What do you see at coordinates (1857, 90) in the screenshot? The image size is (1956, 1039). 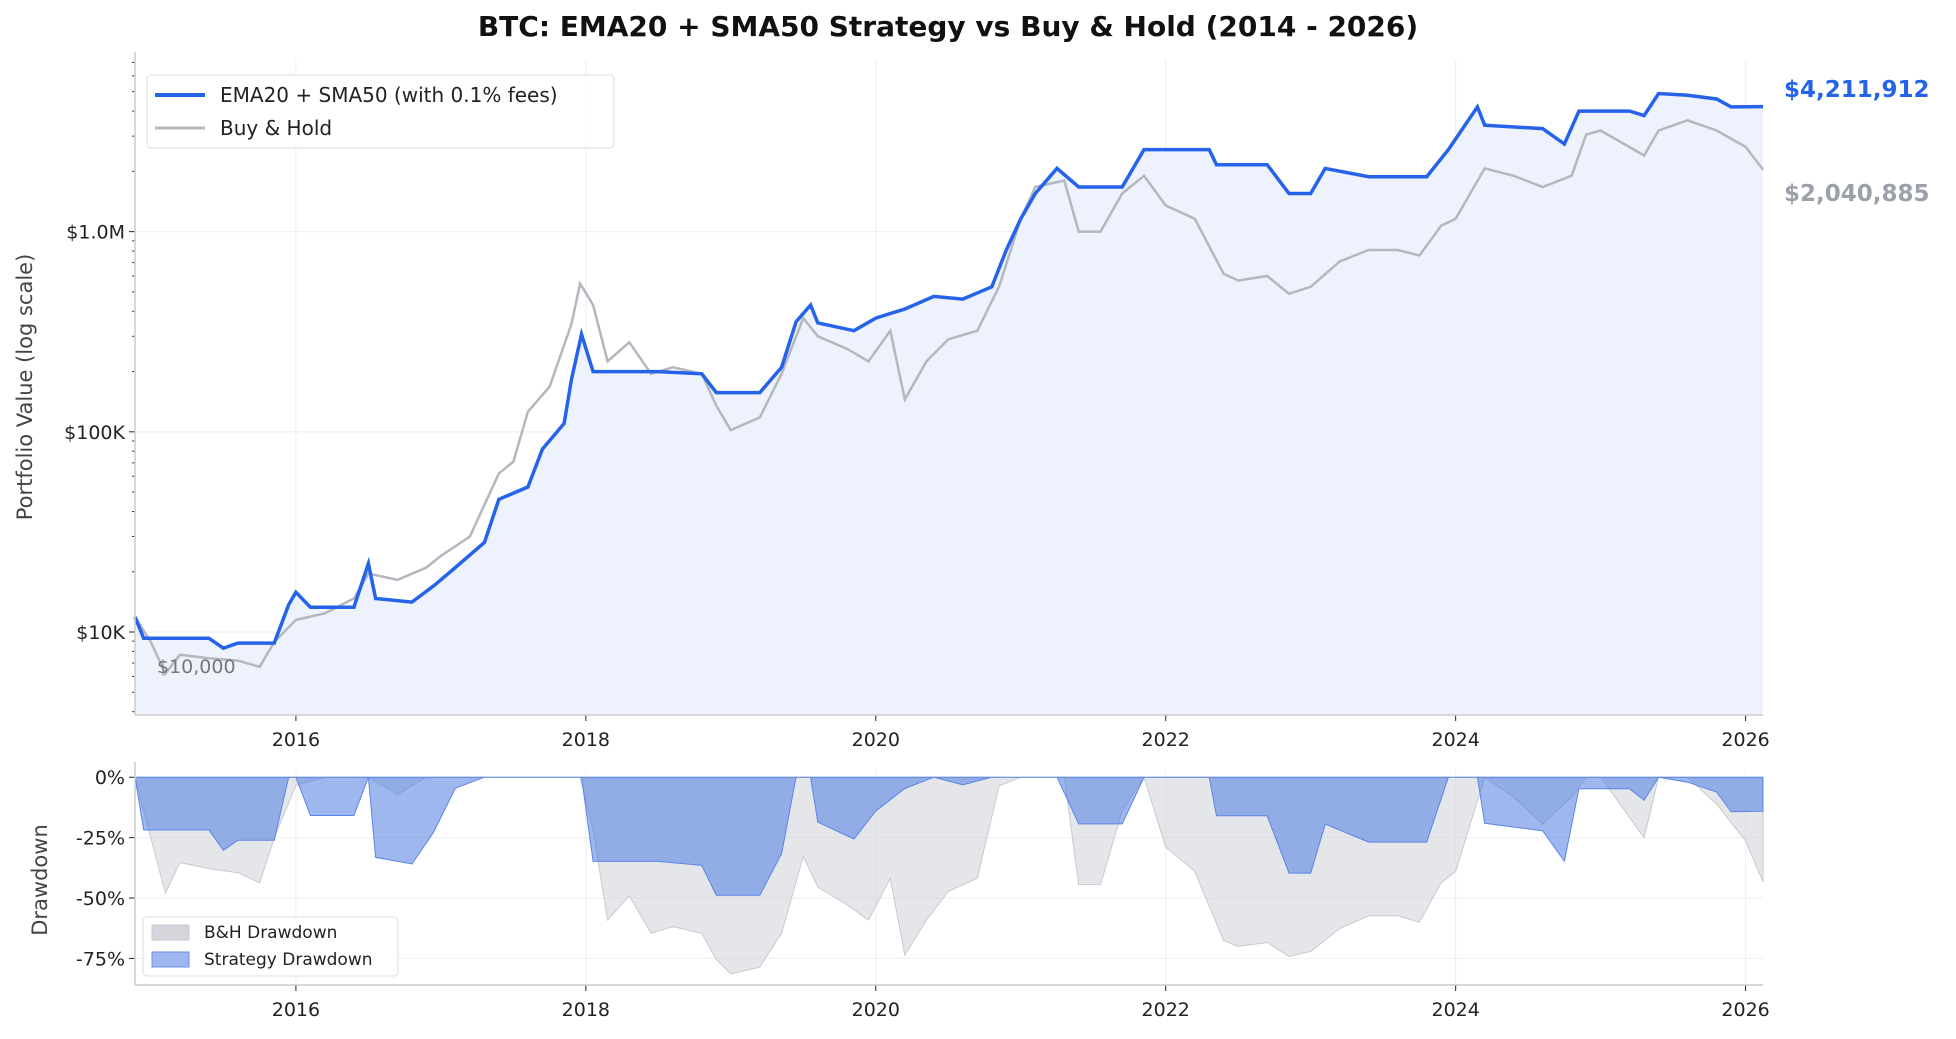 I see `strategy-end-label: $4,211,912` at bounding box center [1857, 90].